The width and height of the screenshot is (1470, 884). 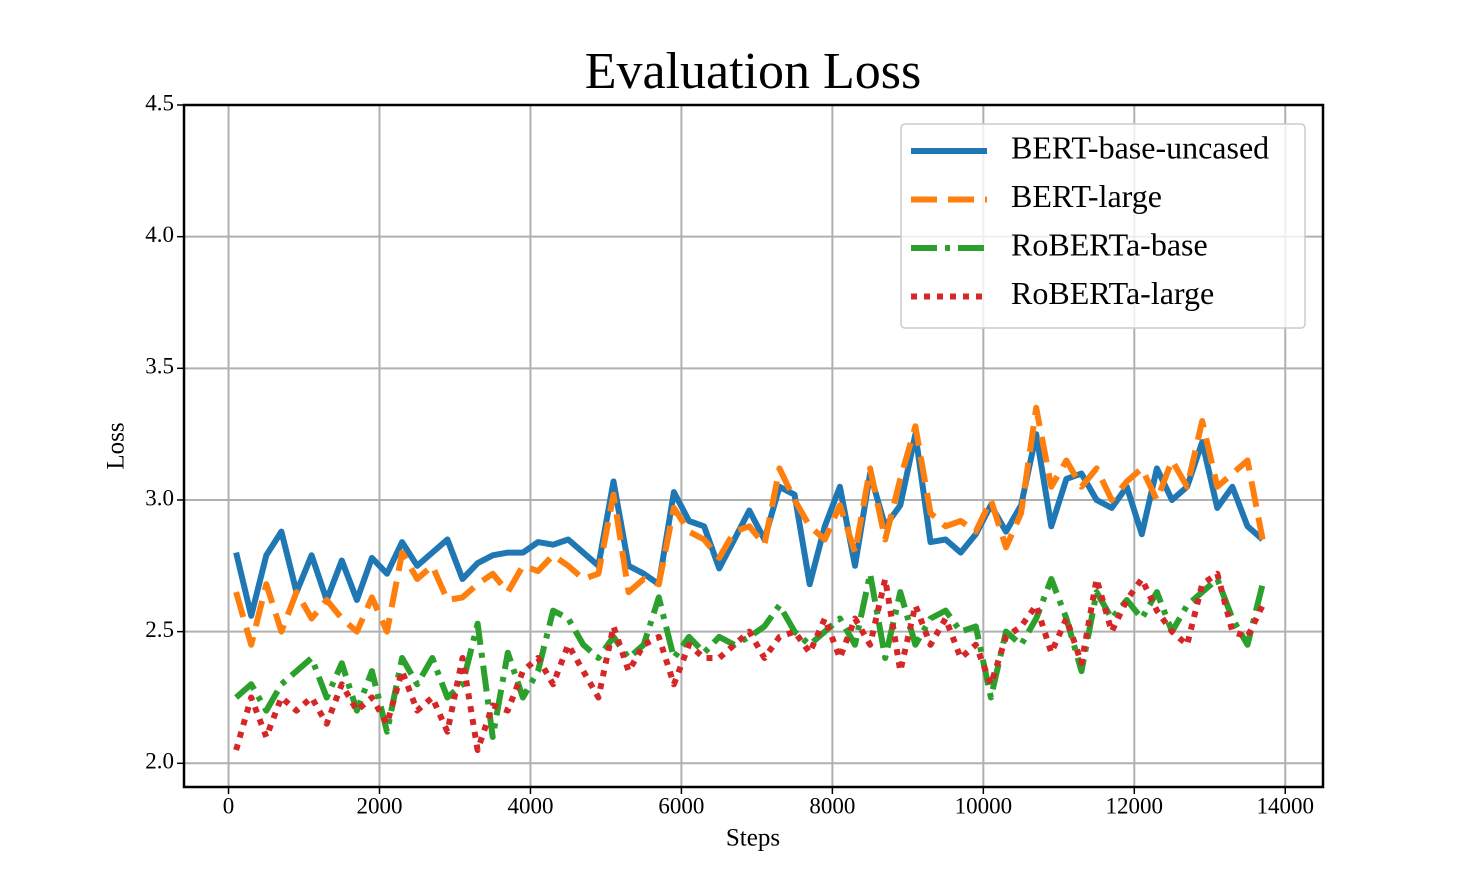 I want to click on x-axis-label: Steps, so click(x=753, y=838).